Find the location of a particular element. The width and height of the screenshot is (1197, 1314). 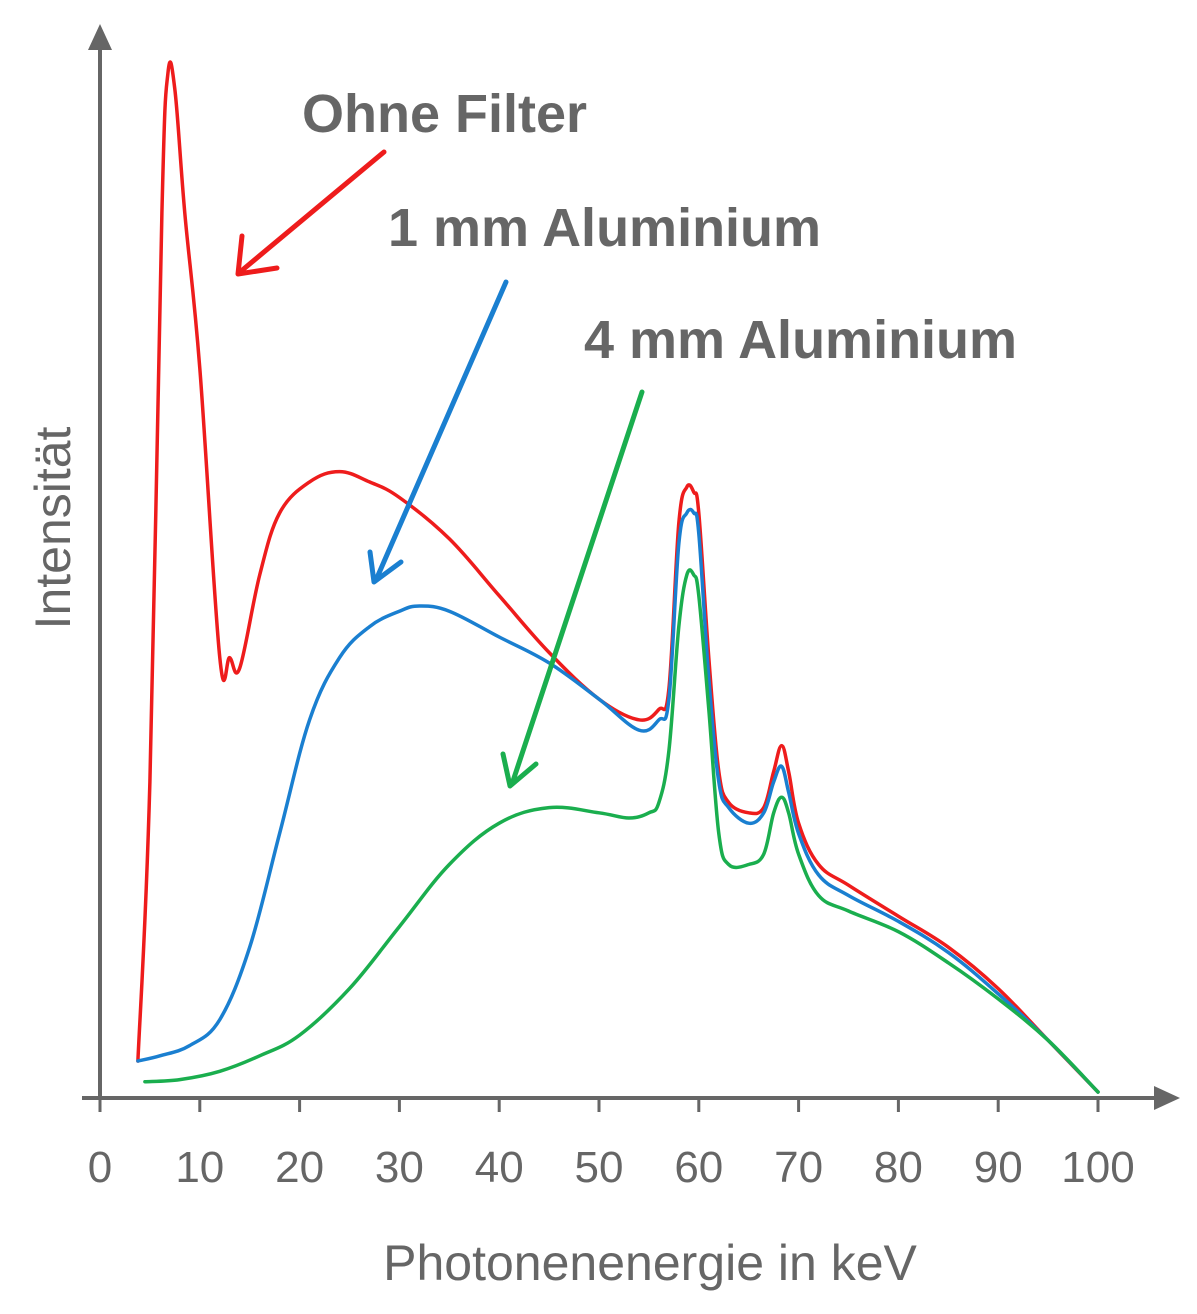

y-axis-arrowhead is located at coordinates (100, 37).